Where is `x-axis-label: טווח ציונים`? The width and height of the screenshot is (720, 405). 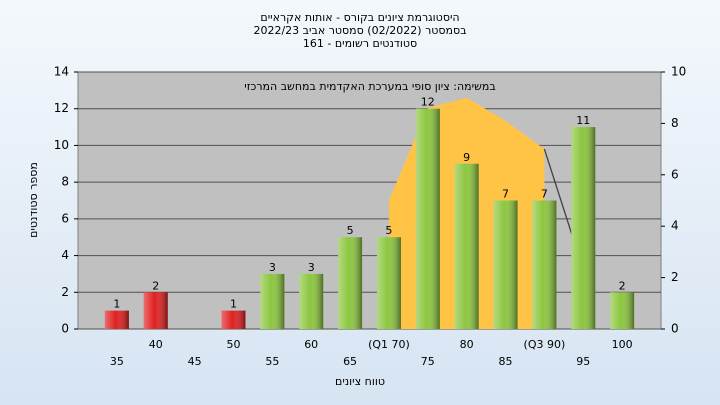
x-axis-label: טווח ציונים is located at coordinates (360, 381).